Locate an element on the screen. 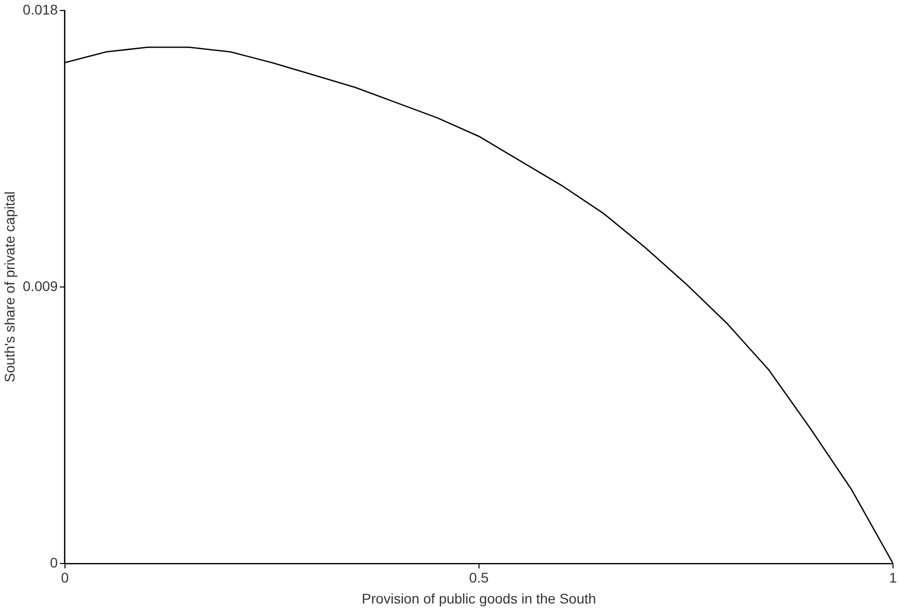 The height and width of the screenshot is (610, 899). x-tick-label: 0 is located at coordinates (64, 578).